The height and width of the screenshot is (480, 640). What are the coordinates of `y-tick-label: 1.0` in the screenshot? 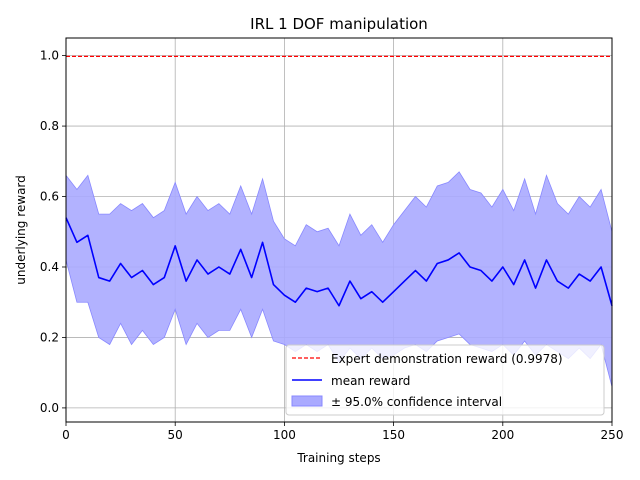 It's located at (49, 56).